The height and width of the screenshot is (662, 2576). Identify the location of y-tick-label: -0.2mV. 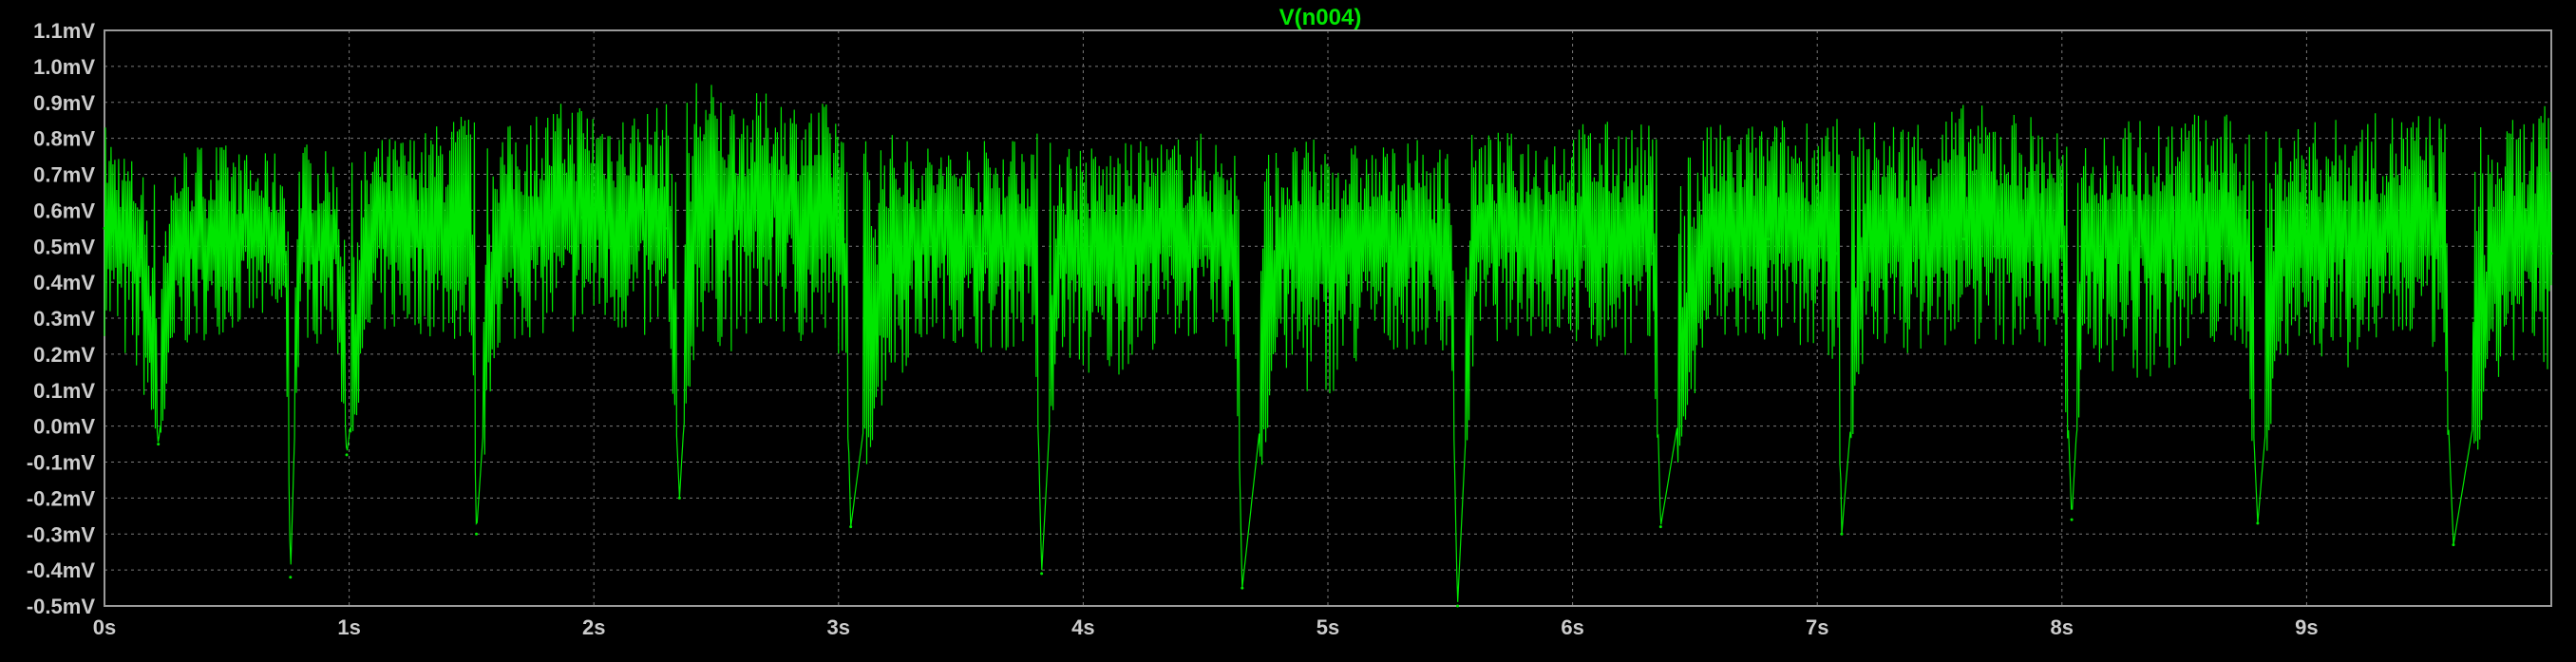
(61, 498).